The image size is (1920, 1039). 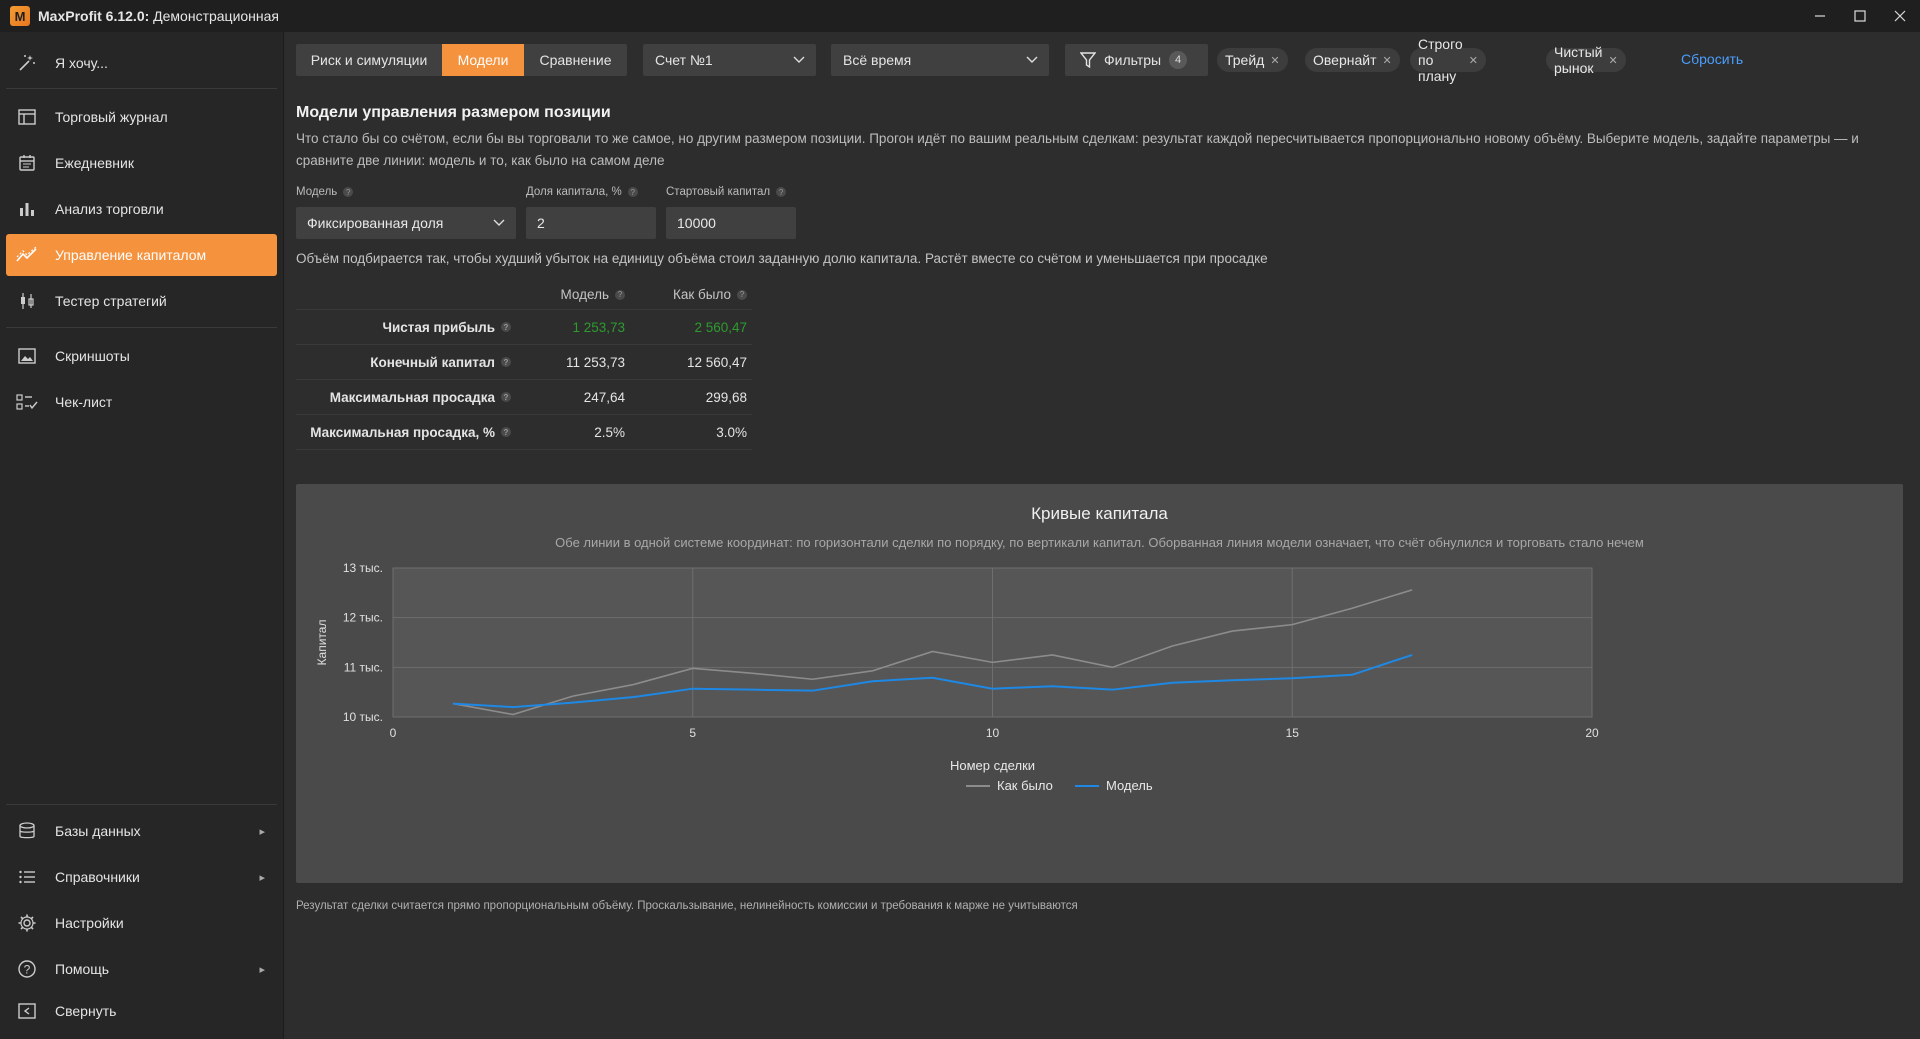 What do you see at coordinates (701, 294) in the screenshot?
I see `col-actual-label: Как было` at bounding box center [701, 294].